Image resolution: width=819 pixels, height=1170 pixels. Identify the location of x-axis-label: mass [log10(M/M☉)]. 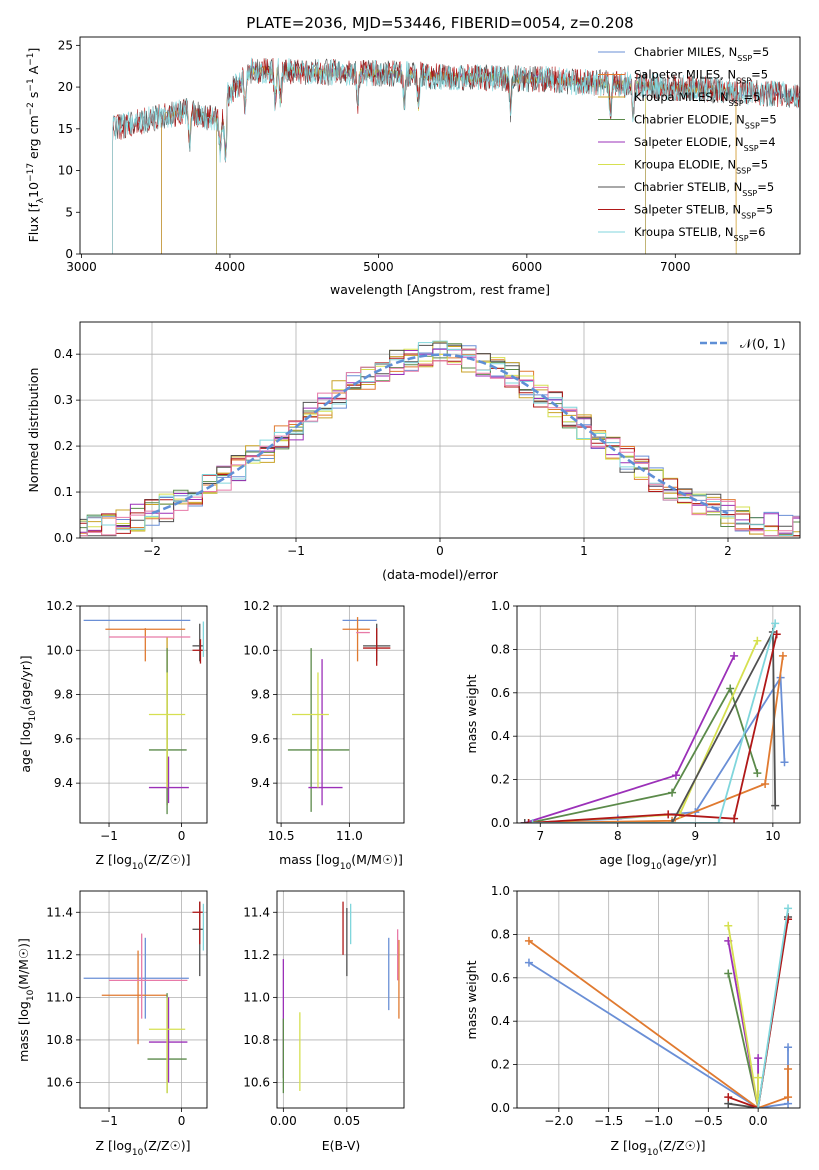
(341, 862).